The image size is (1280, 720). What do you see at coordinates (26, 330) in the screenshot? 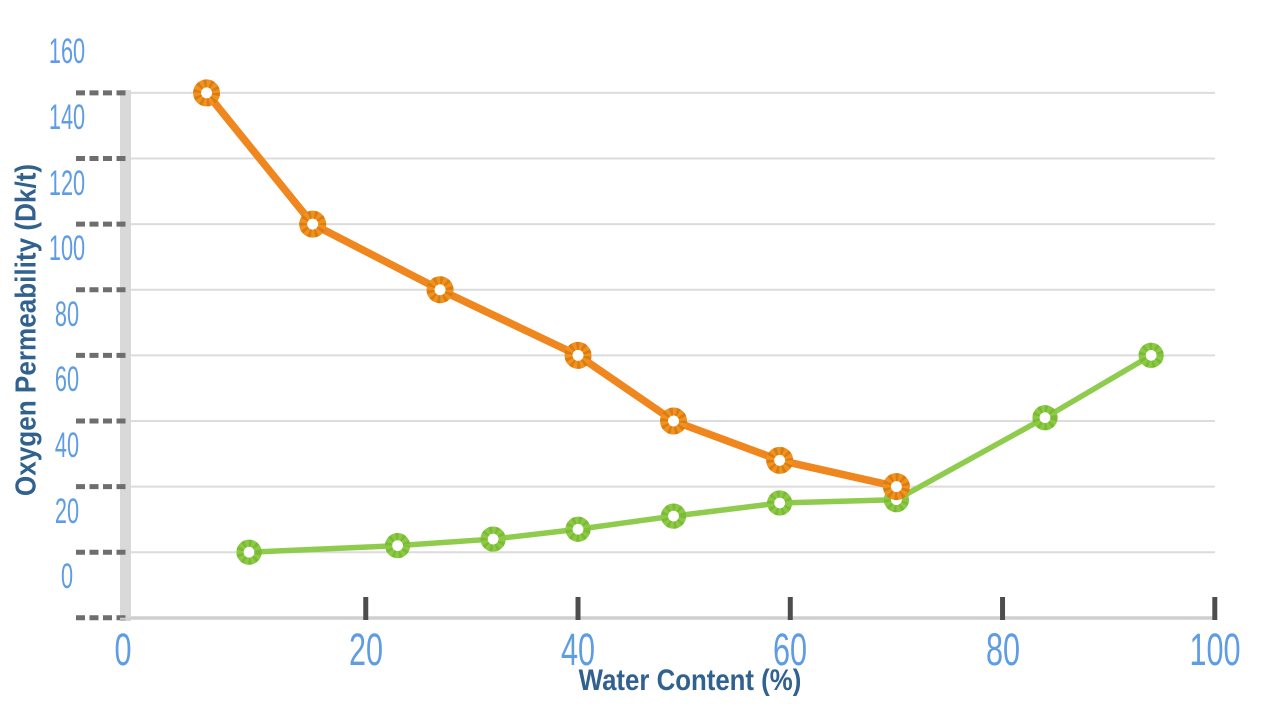
I see `y-axis-title: Oxygen Permeability (Dk/t)` at bounding box center [26, 330].